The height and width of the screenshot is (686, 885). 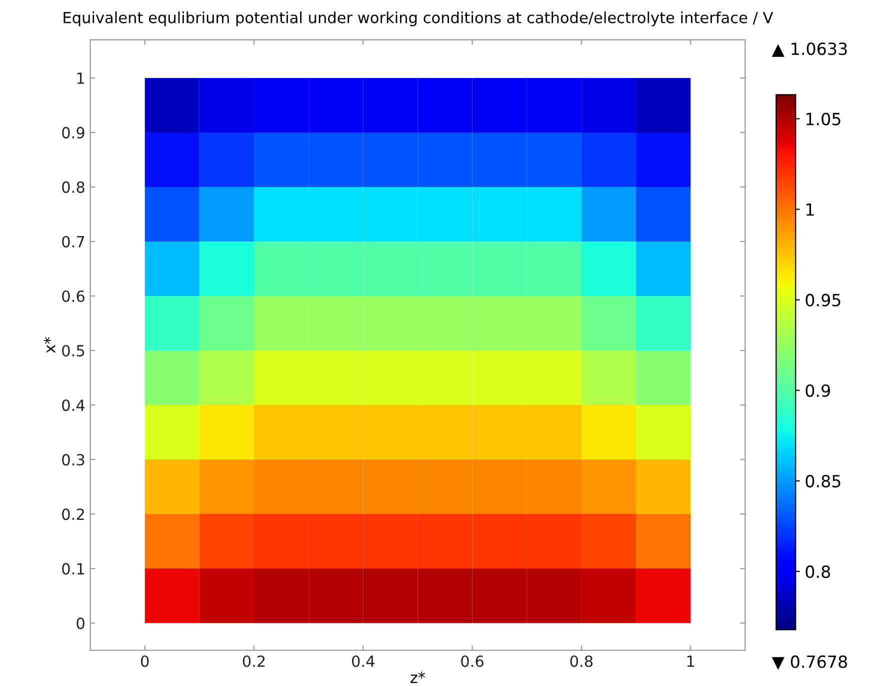 What do you see at coordinates (419, 19) in the screenshot?
I see `chart-title: Equivalent equlibrium potential under working conditions at cathode/electrolyte interface / V` at bounding box center [419, 19].